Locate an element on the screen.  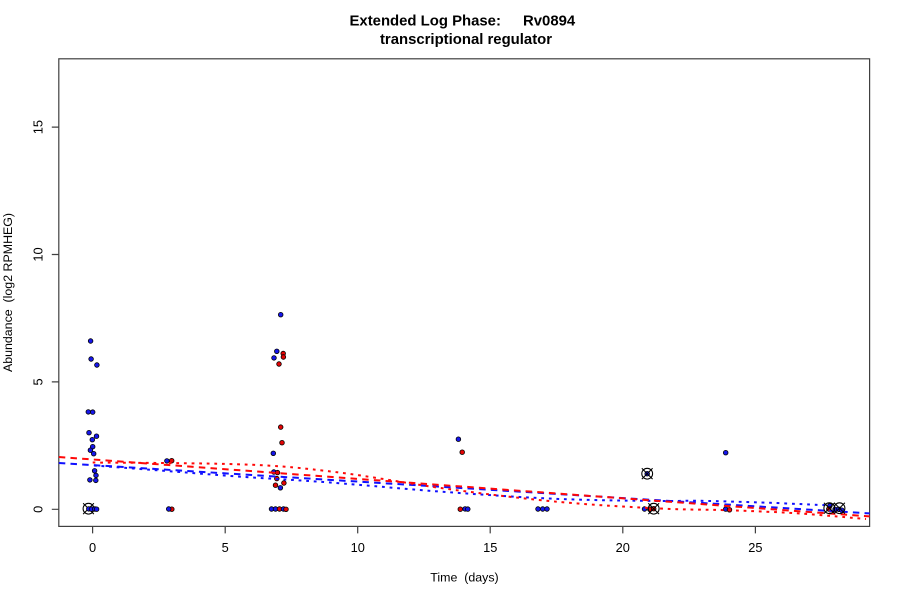
svg-text: 25 is located at coordinates (755, 547).